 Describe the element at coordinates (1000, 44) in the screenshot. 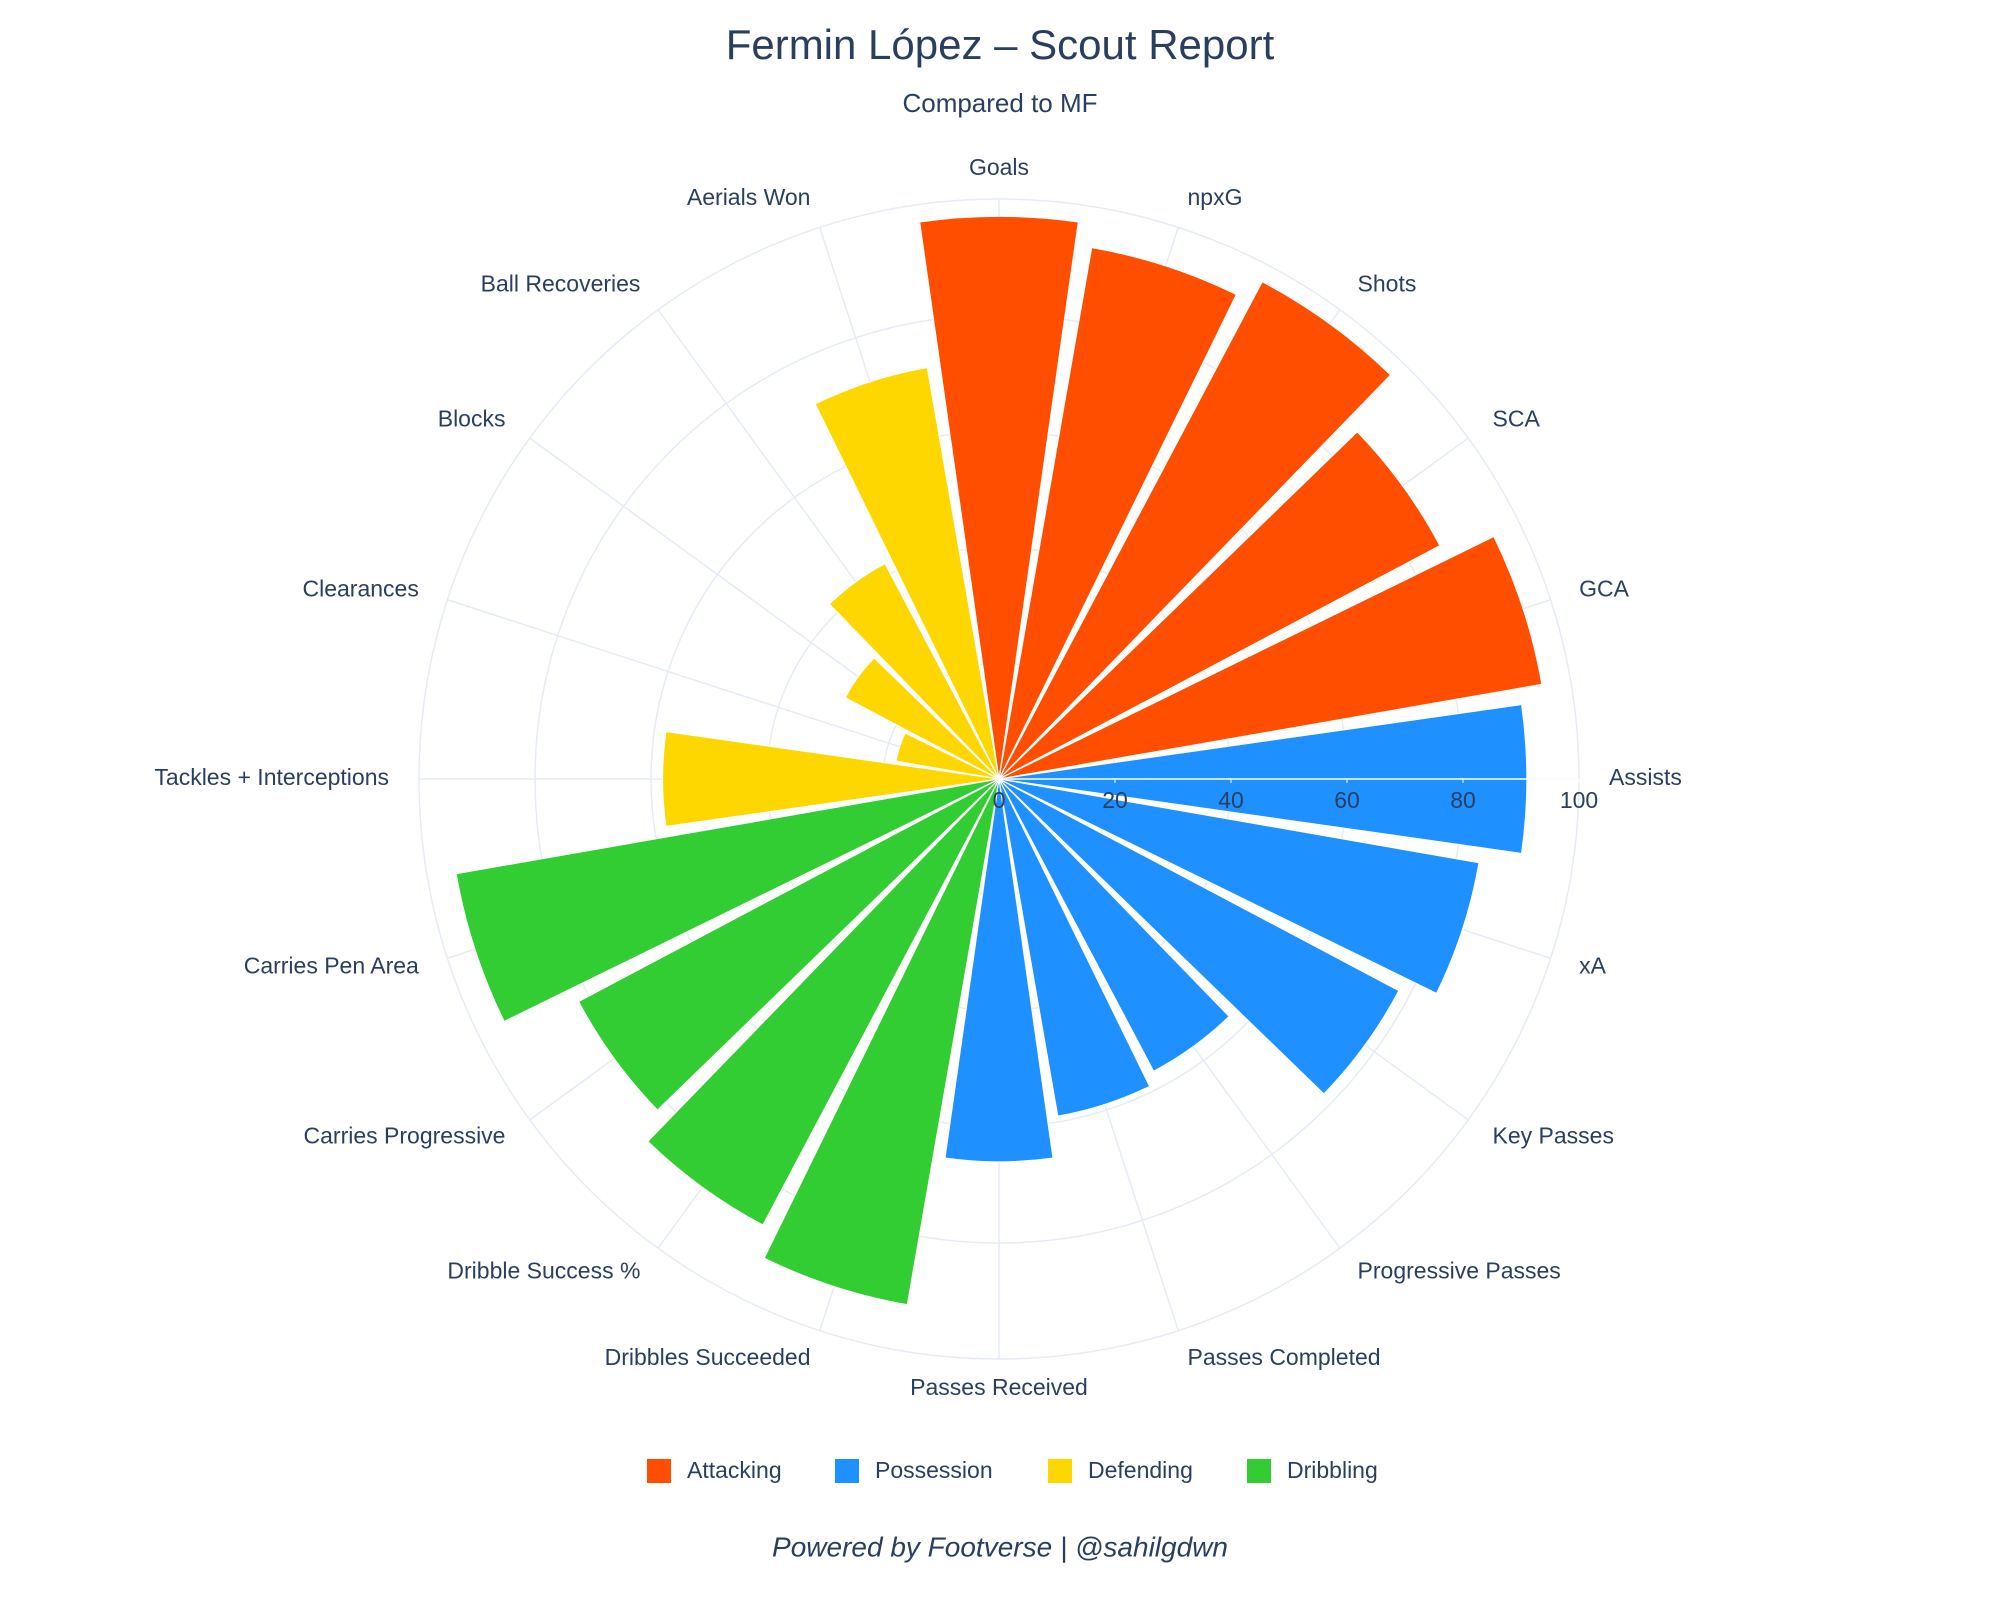

I see `chart-title: Fermin López – Scout Report` at that location.